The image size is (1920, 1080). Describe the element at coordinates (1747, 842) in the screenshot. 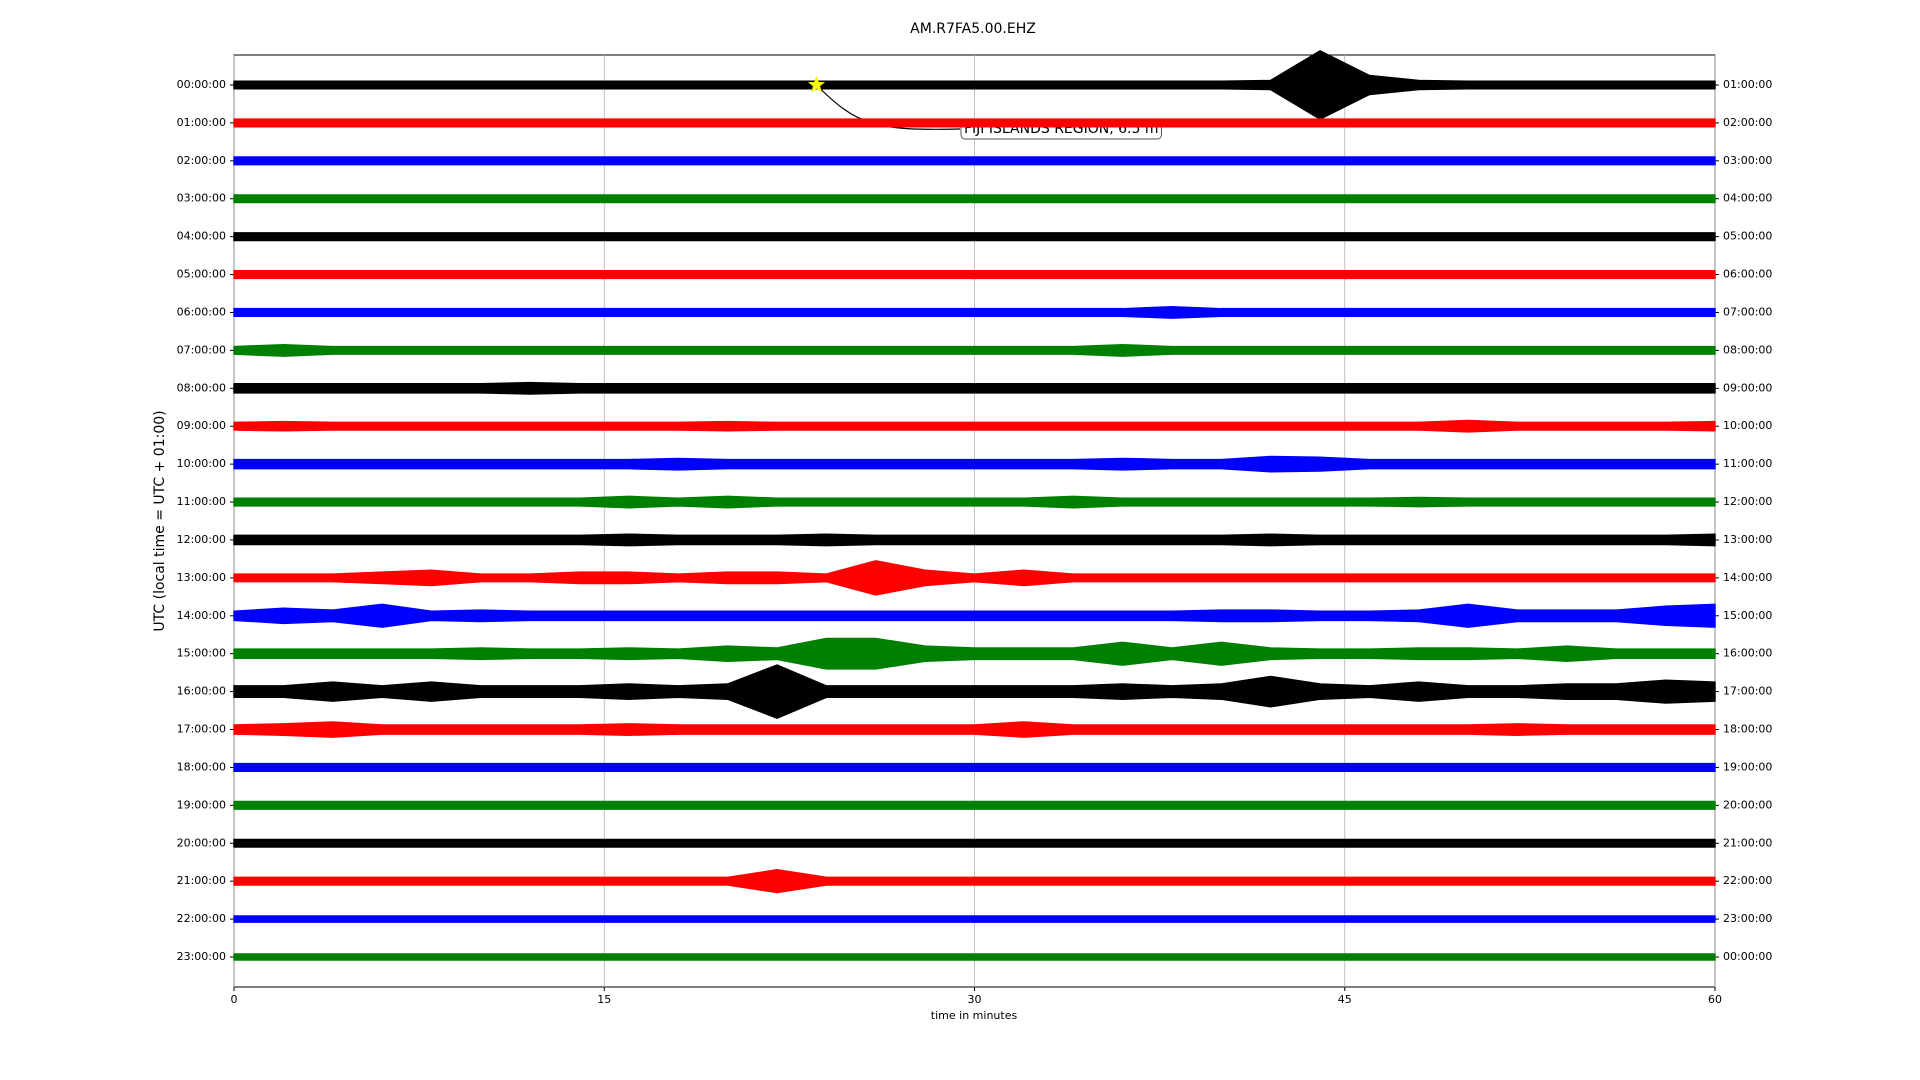

I see `y2-tick-label: 21:00:00` at that location.